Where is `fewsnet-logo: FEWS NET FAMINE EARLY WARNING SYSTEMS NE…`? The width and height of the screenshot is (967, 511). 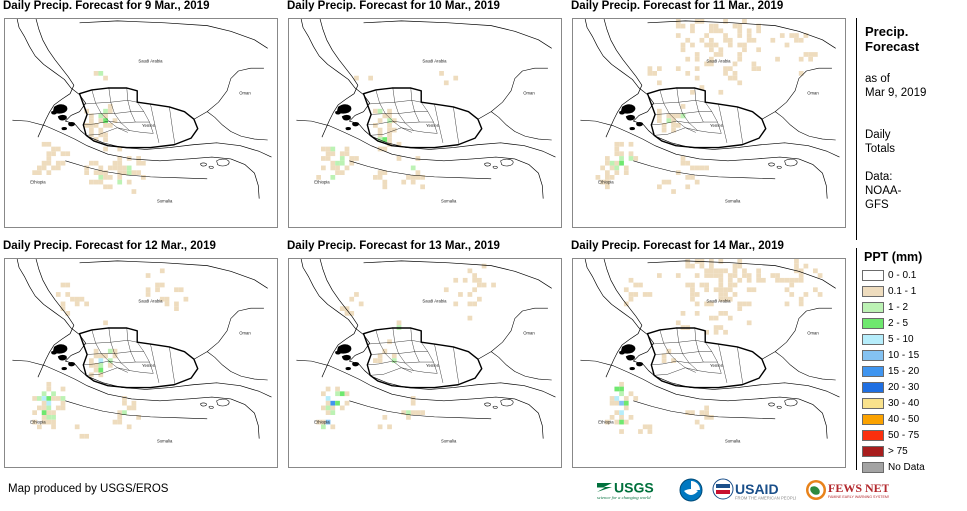
fewsnet-logo: FEWS NET FAMINE EARLY WARNING SYSTEMS NE… is located at coordinates (847, 490).